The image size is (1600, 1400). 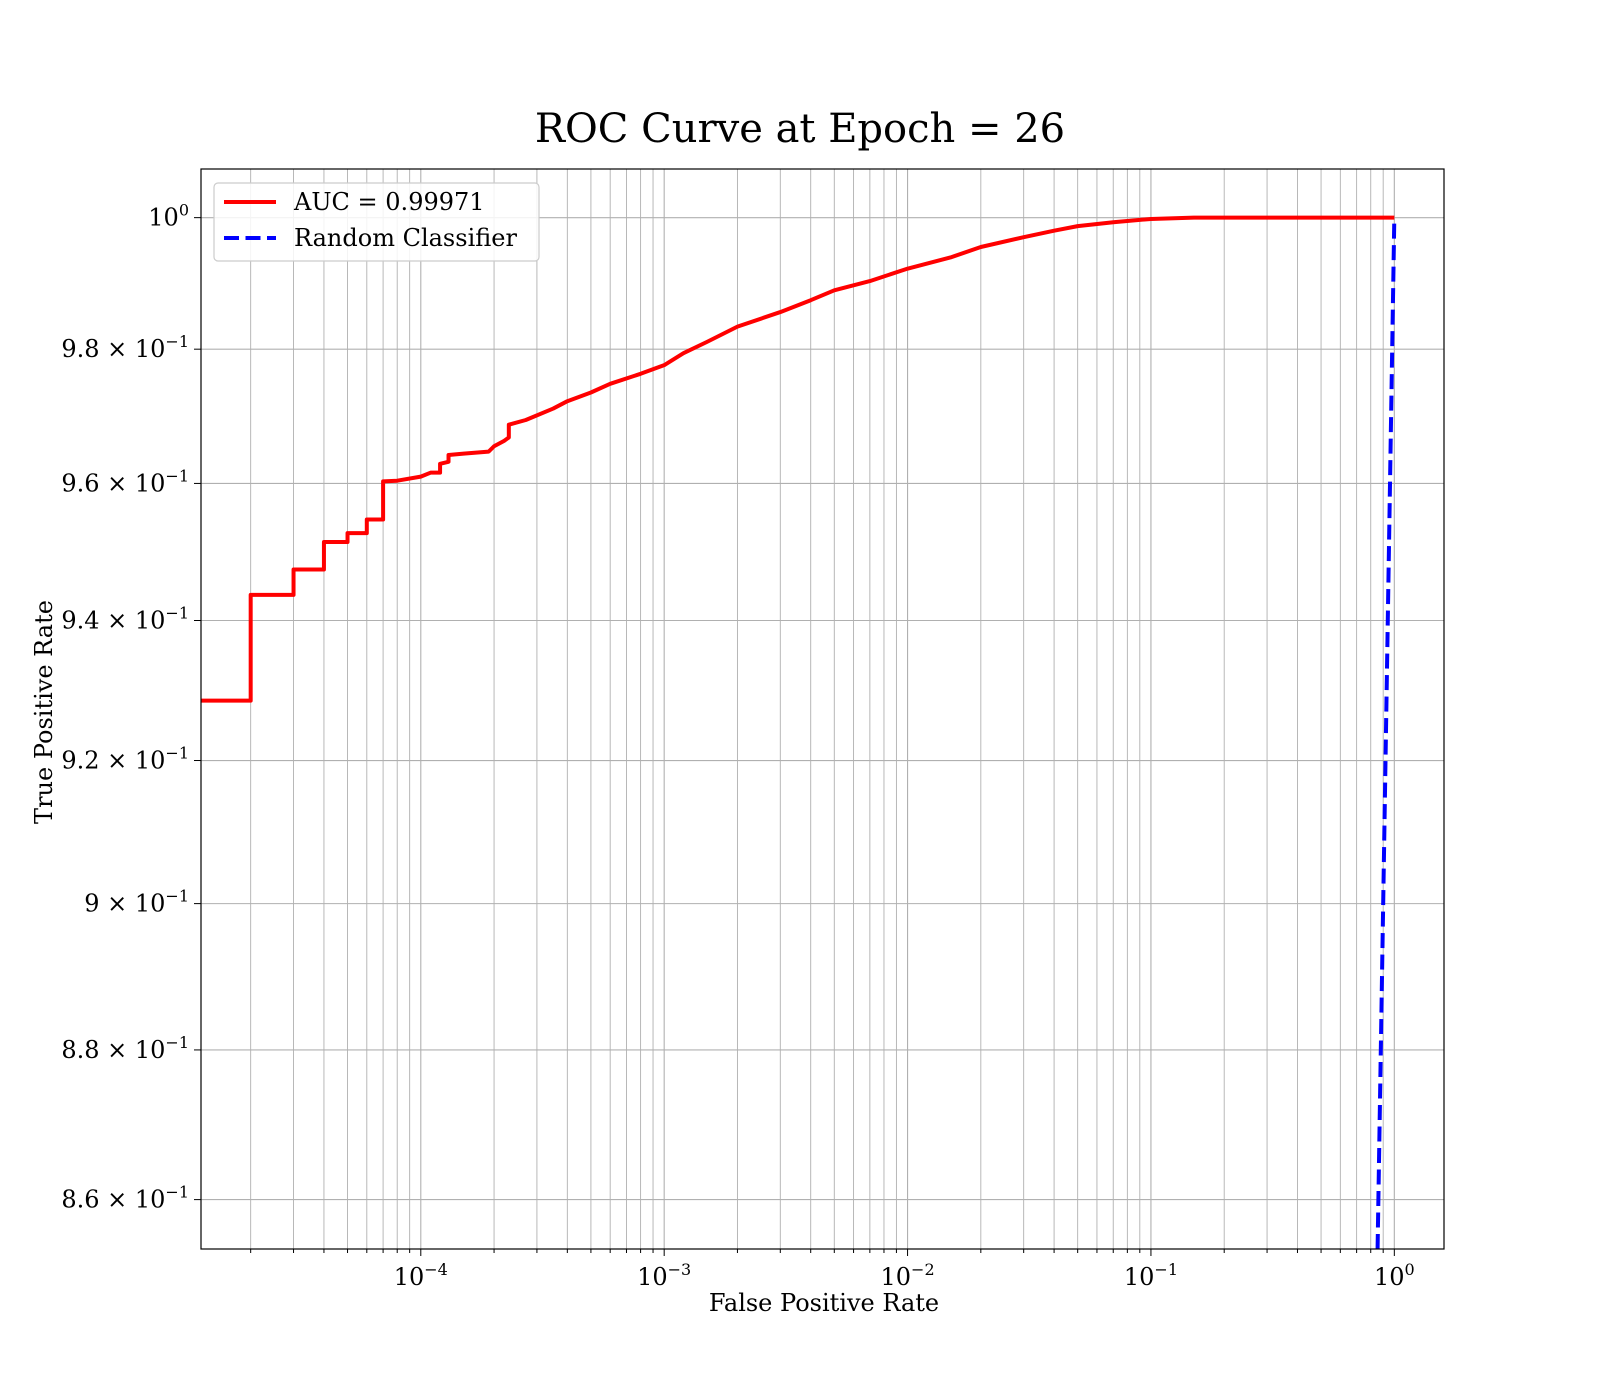 What do you see at coordinates (125, 347) in the screenshot?
I see `y-tick-label: 9.8 × 10⁻¹` at bounding box center [125, 347].